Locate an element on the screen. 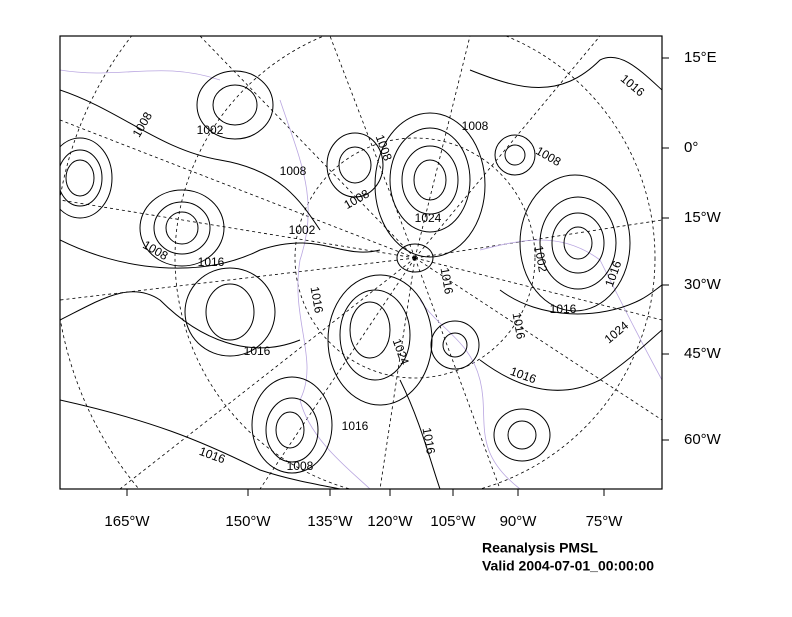 Image resolution: width=792 pixels, height=617 pixels. y-tick-label: 0° is located at coordinates (691, 147).